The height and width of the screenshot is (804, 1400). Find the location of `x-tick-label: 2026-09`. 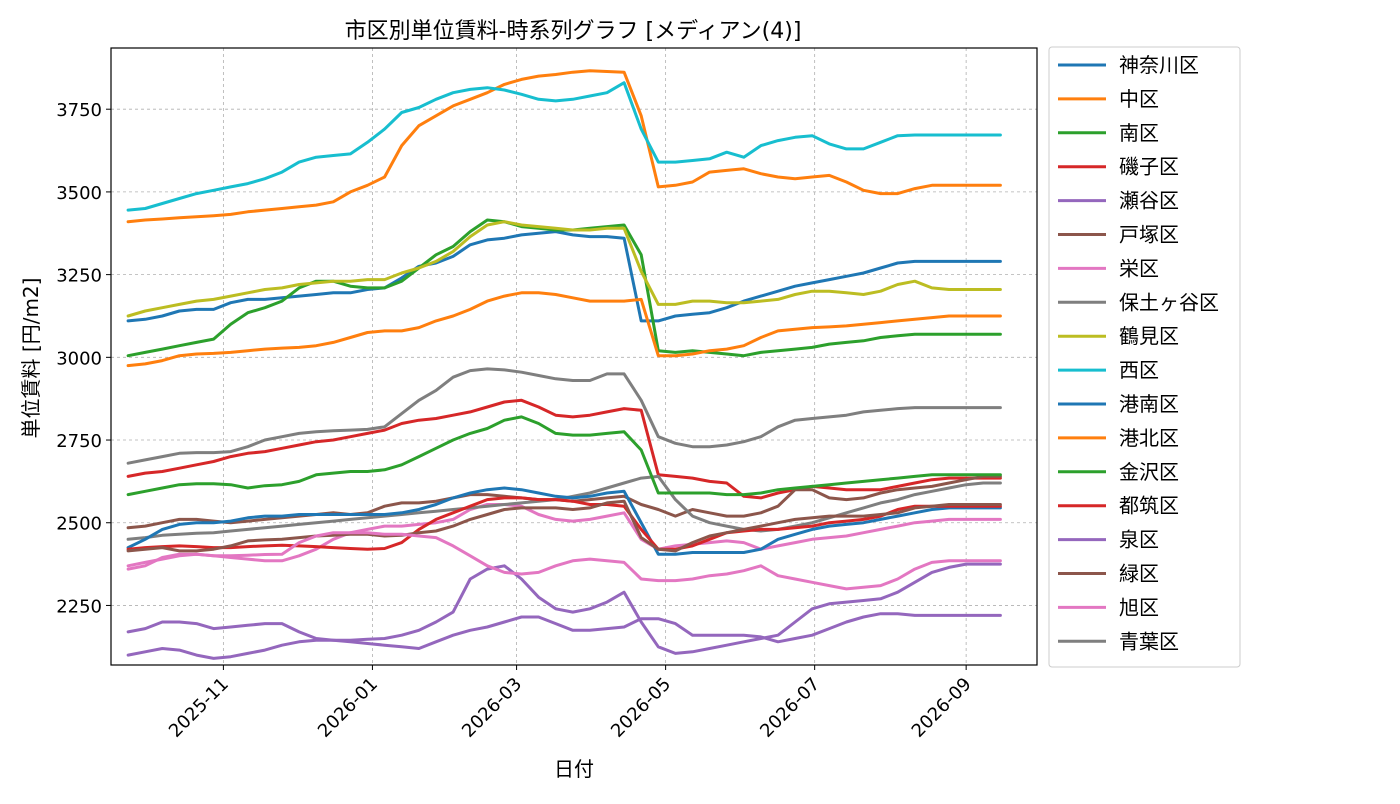

x-tick-label: 2026-09 is located at coordinates (942, 708).